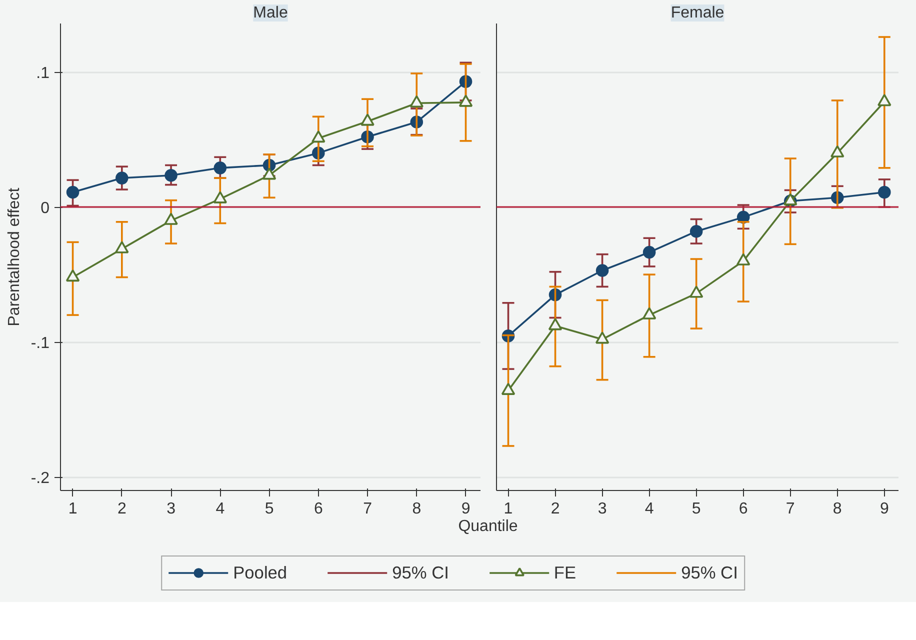 Image resolution: width=916 pixels, height=640 pixels. What do you see at coordinates (565, 573) in the screenshot?
I see `legend-label: FE` at bounding box center [565, 573].